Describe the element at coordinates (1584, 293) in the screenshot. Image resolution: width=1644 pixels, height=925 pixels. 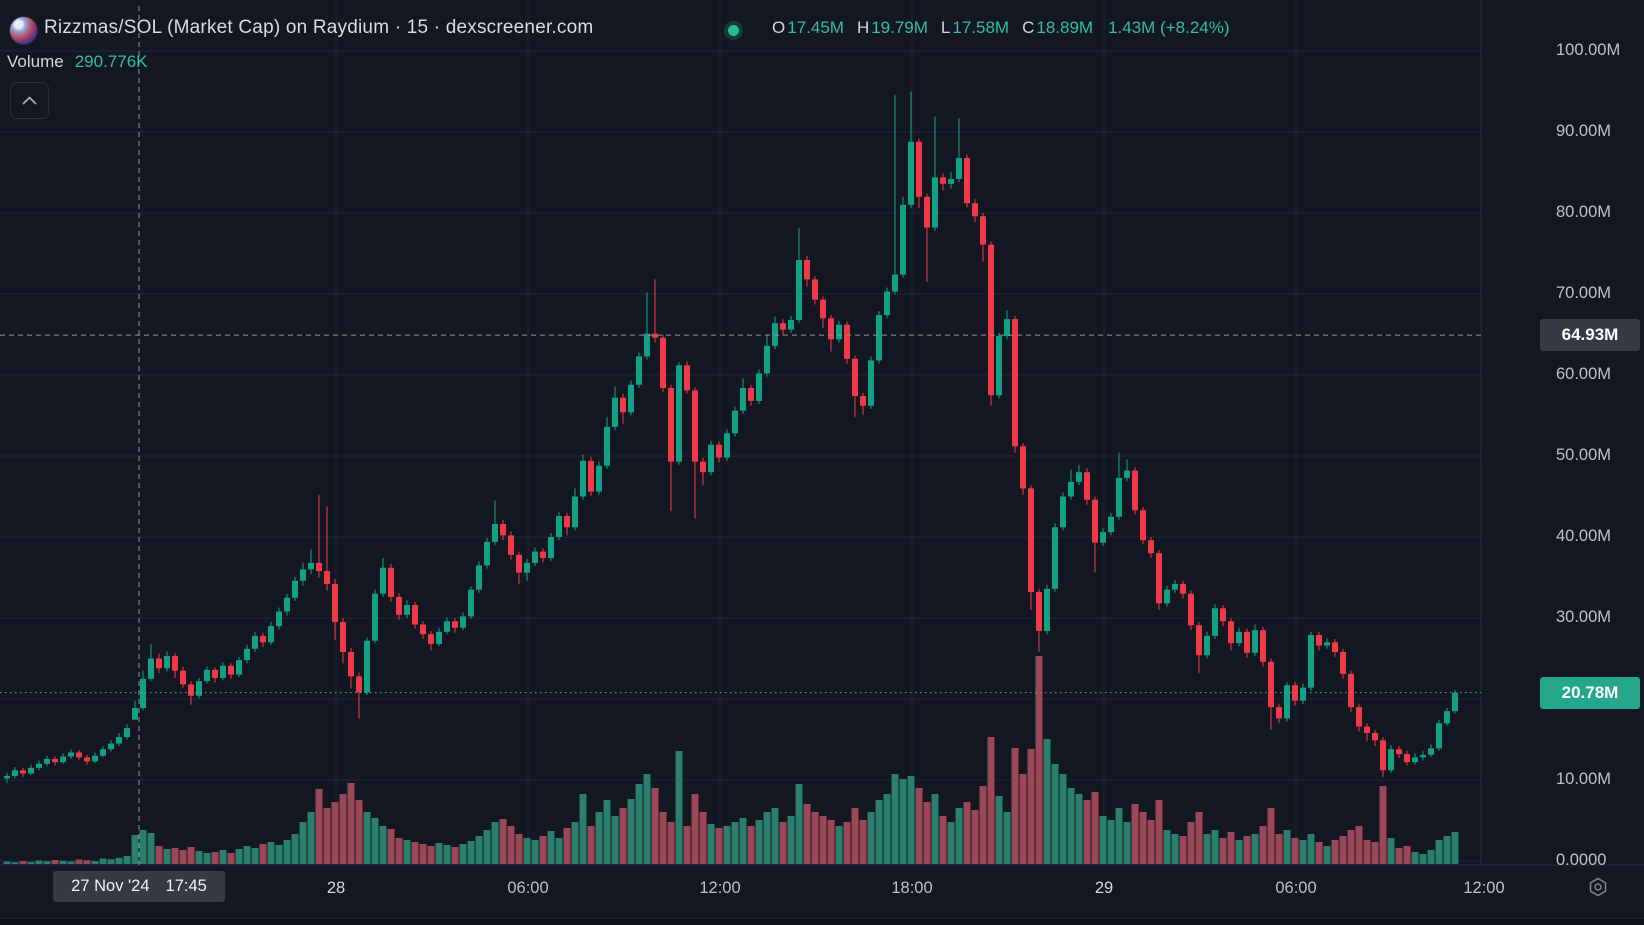
I see `price-tick-label: 70.00M` at that location.